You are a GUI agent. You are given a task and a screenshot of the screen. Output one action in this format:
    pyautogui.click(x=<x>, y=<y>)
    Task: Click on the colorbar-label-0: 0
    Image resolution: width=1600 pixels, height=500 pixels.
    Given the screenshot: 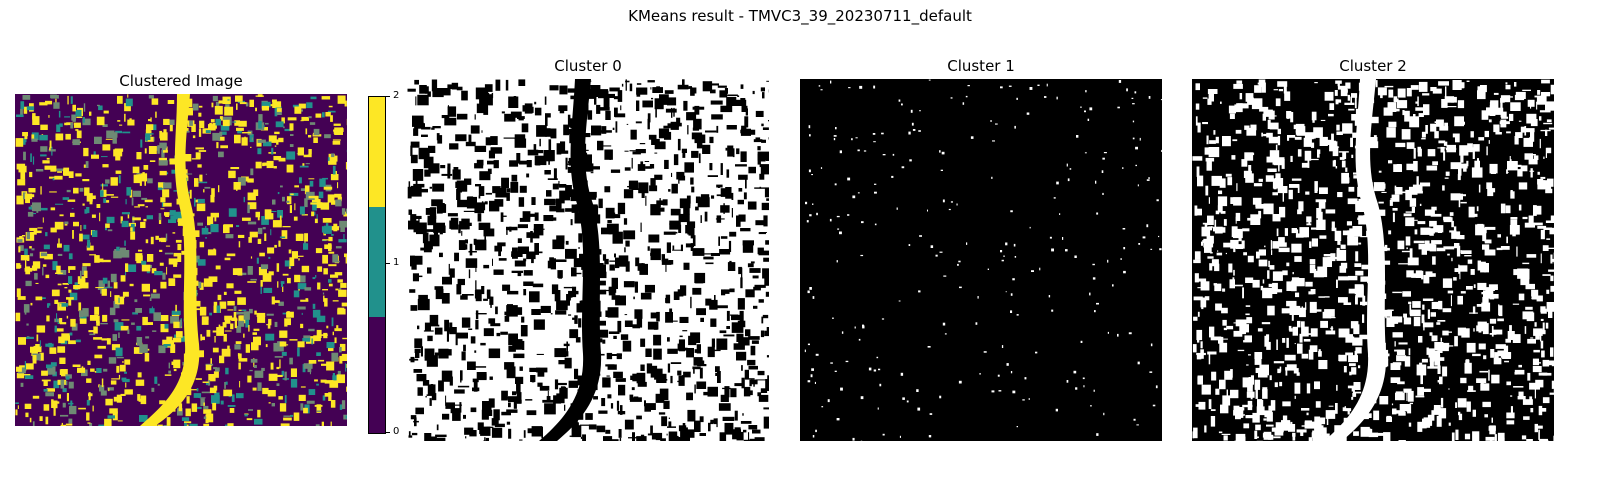 What is the action you would take?
    pyautogui.click(x=396, y=431)
    